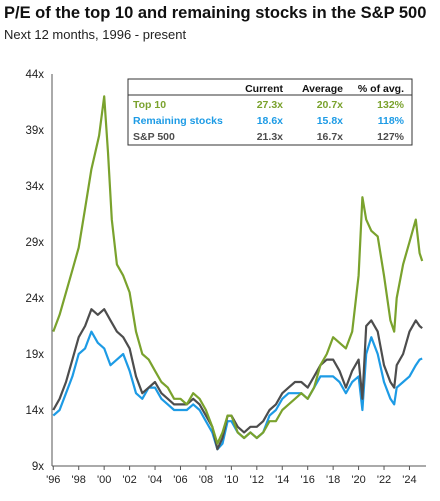 The height and width of the screenshot is (501, 440). I want to click on x-tick-label: '18, so click(333, 480).